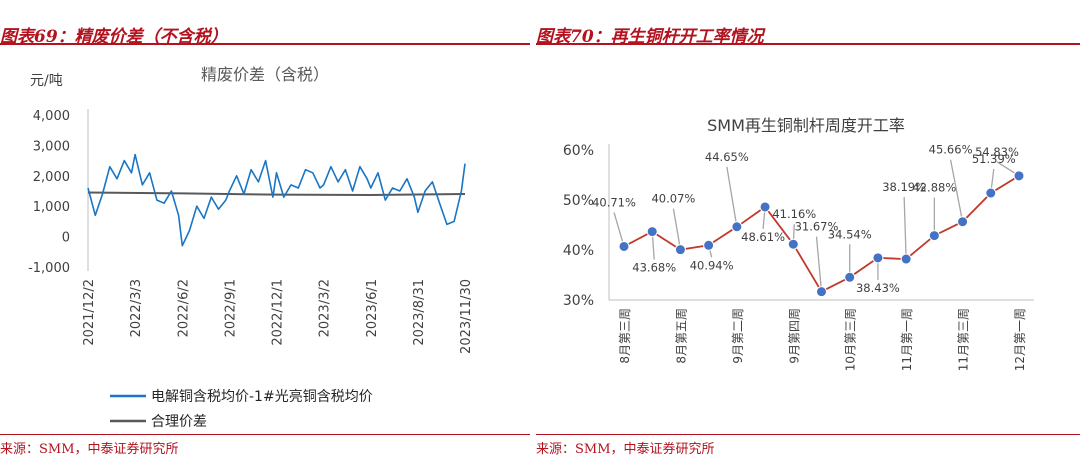 This screenshot has width=1080, height=466. What do you see at coordinates (951, 150) in the screenshot?
I see `data-label: 45.66%` at bounding box center [951, 150].